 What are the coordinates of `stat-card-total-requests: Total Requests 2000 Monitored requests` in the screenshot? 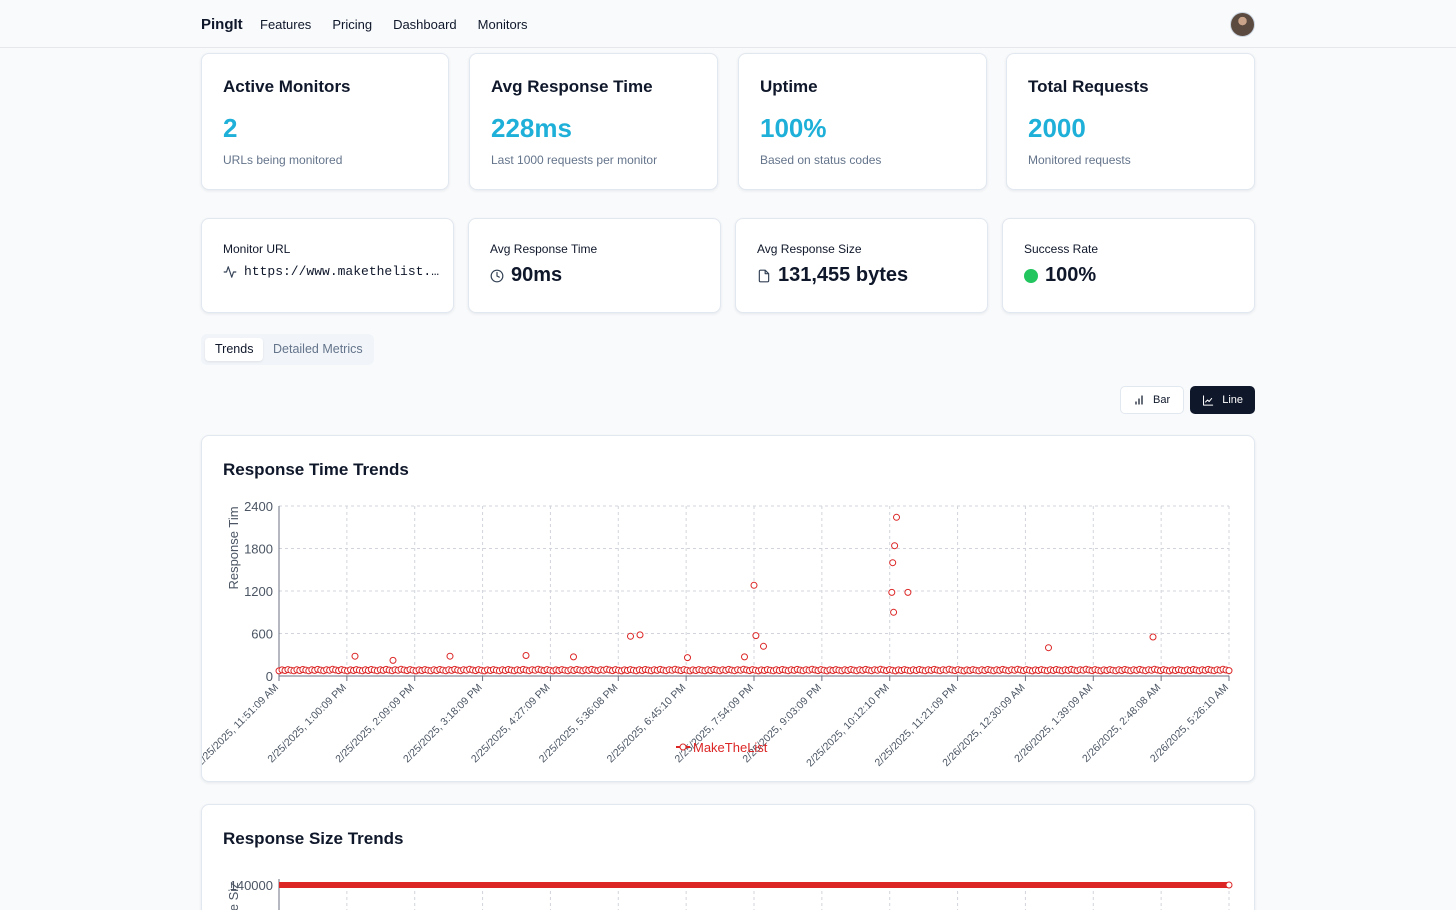 It's located at (1130, 121).